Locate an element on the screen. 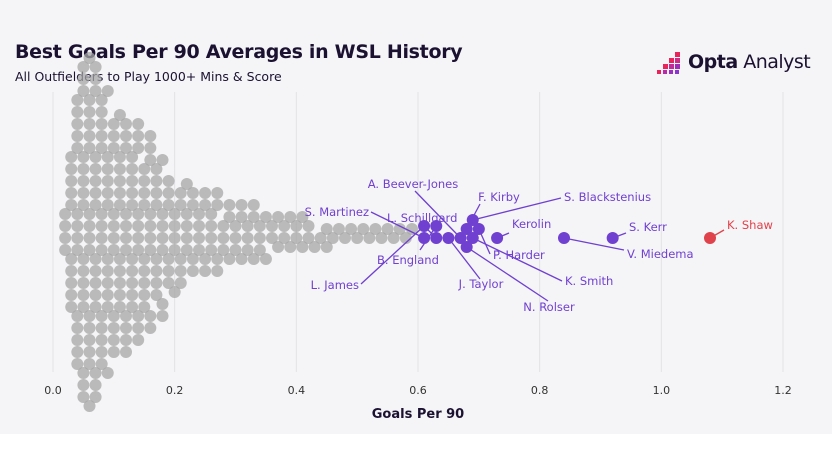 The width and height of the screenshot is (832, 468). x-tick-label: 0.2 is located at coordinates (175, 390).